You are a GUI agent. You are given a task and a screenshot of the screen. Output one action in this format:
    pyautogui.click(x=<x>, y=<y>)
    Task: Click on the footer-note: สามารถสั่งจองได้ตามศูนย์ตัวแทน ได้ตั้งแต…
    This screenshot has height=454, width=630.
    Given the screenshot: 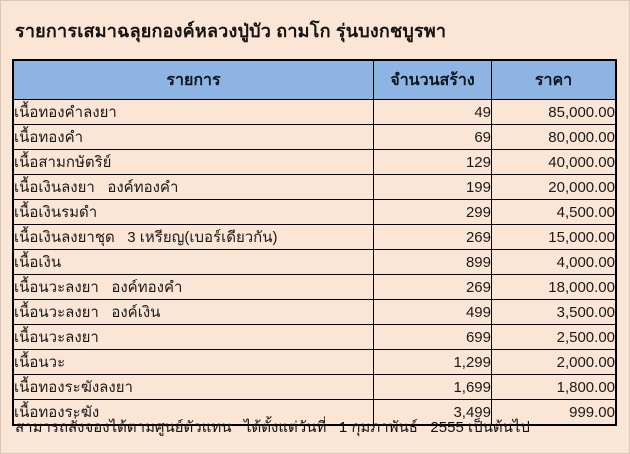 What is the action you would take?
    pyautogui.click(x=272, y=427)
    